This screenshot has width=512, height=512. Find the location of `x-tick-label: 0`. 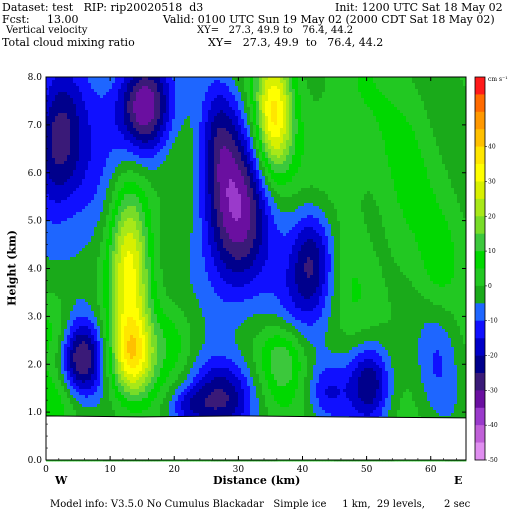

x-tick-label: 0 is located at coordinates (46, 470).